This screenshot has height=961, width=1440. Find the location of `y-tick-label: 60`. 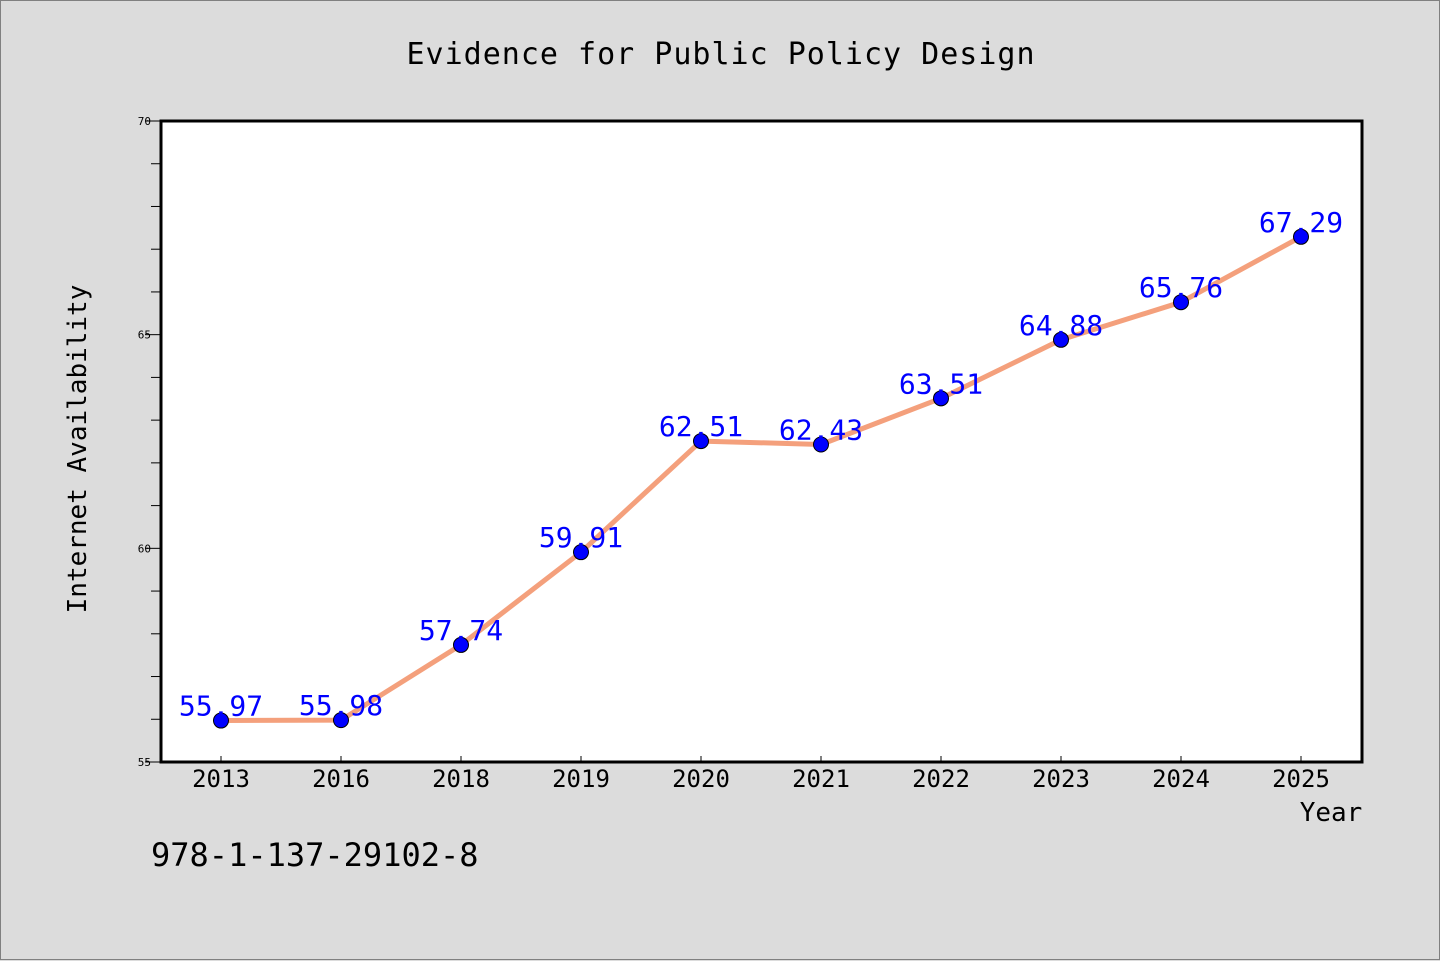

y-tick-label: 60 is located at coordinates (144, 548).